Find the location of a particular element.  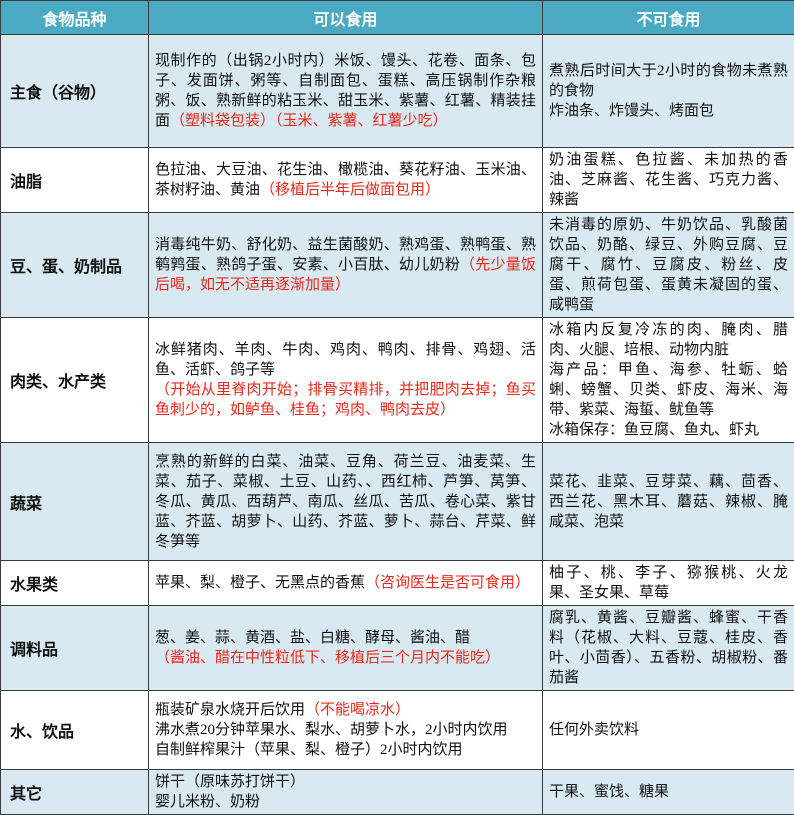

item-text: 柚子、桃、李子、猕猴桃、火龙果、圣女果、草莓 is located at coordinates (668, 583).